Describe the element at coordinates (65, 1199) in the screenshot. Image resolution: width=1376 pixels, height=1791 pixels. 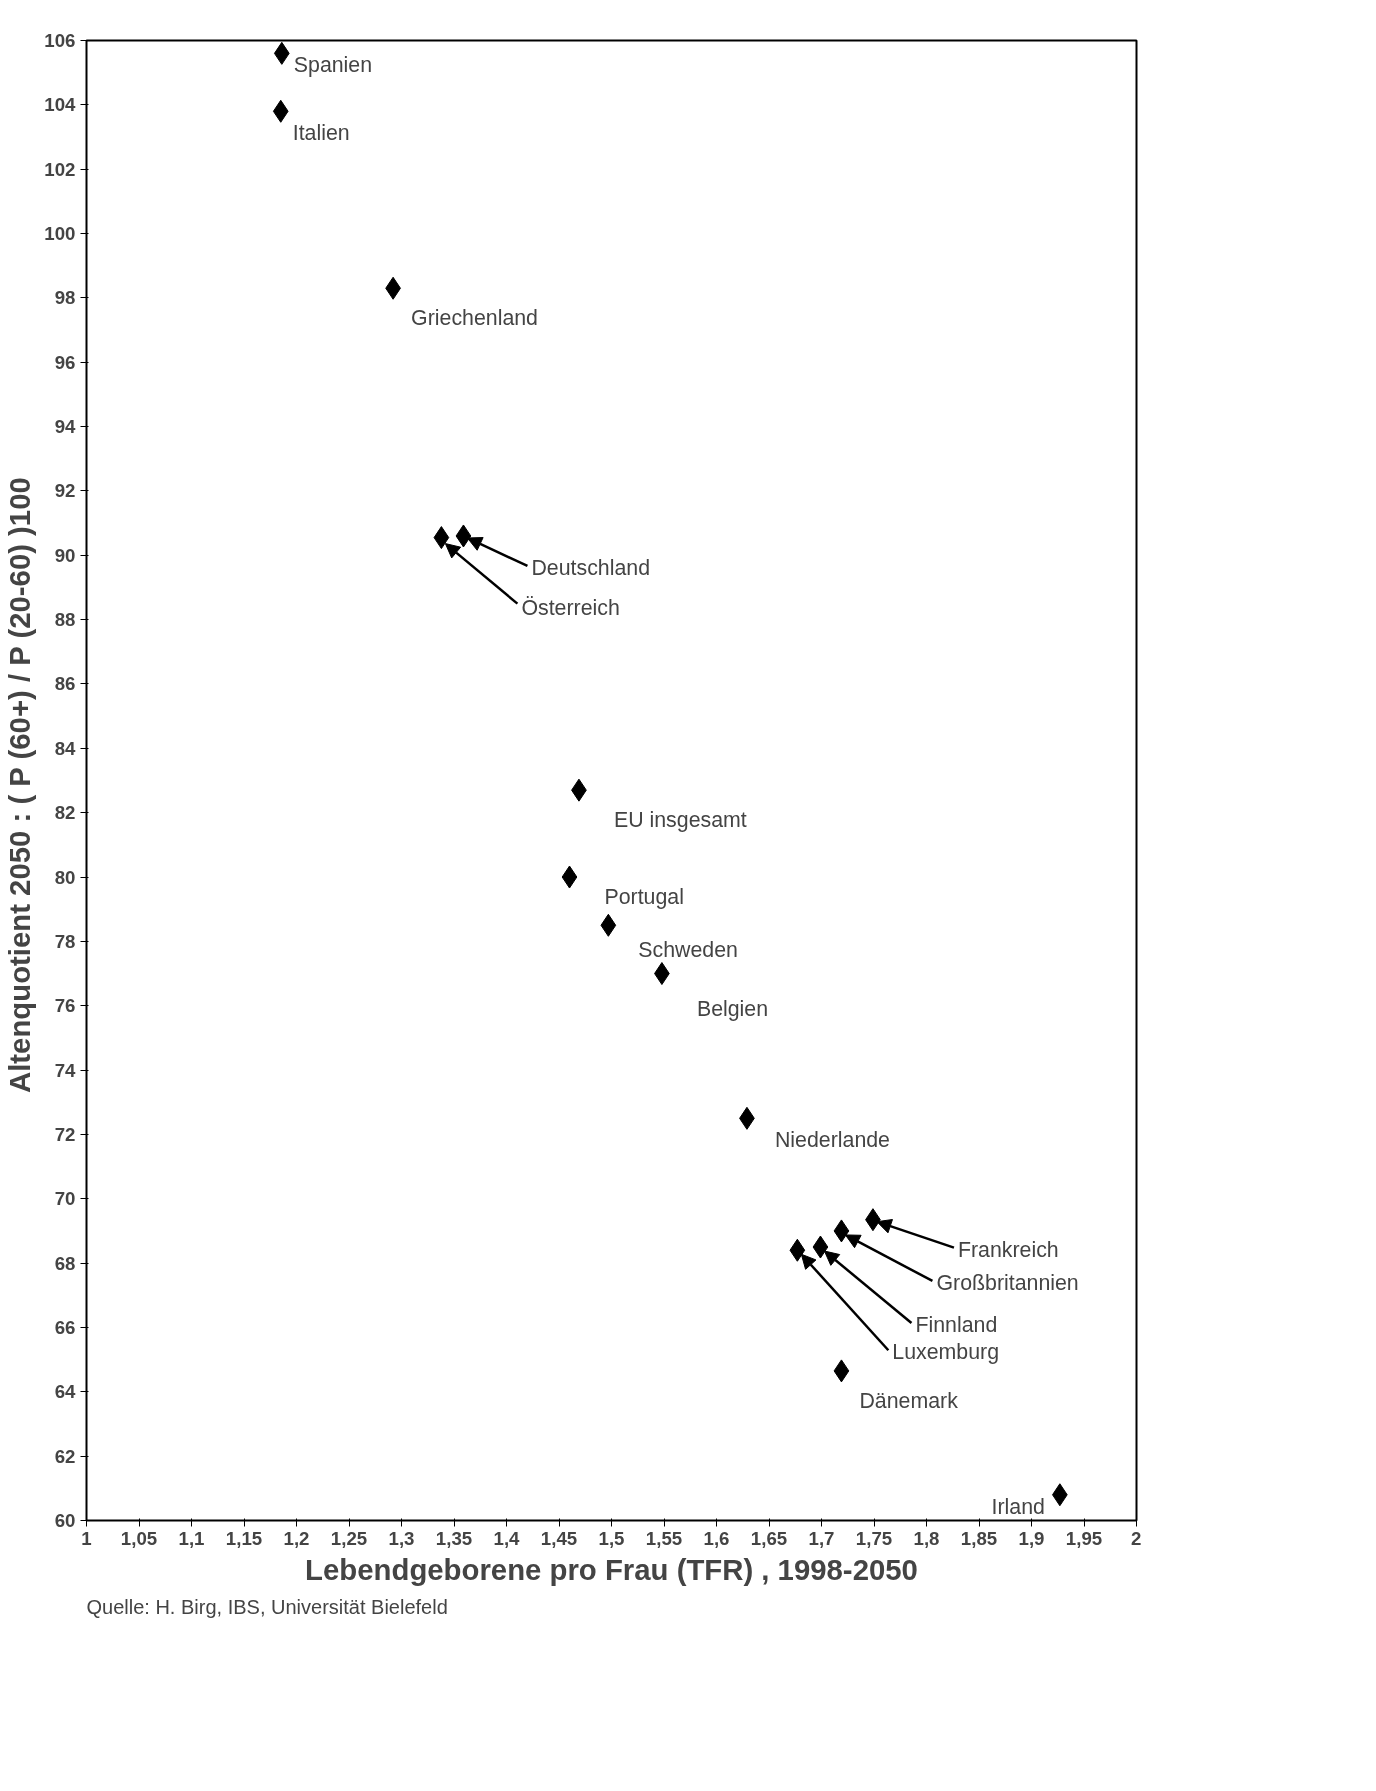
I see `y-tick-label: 70` at that location.